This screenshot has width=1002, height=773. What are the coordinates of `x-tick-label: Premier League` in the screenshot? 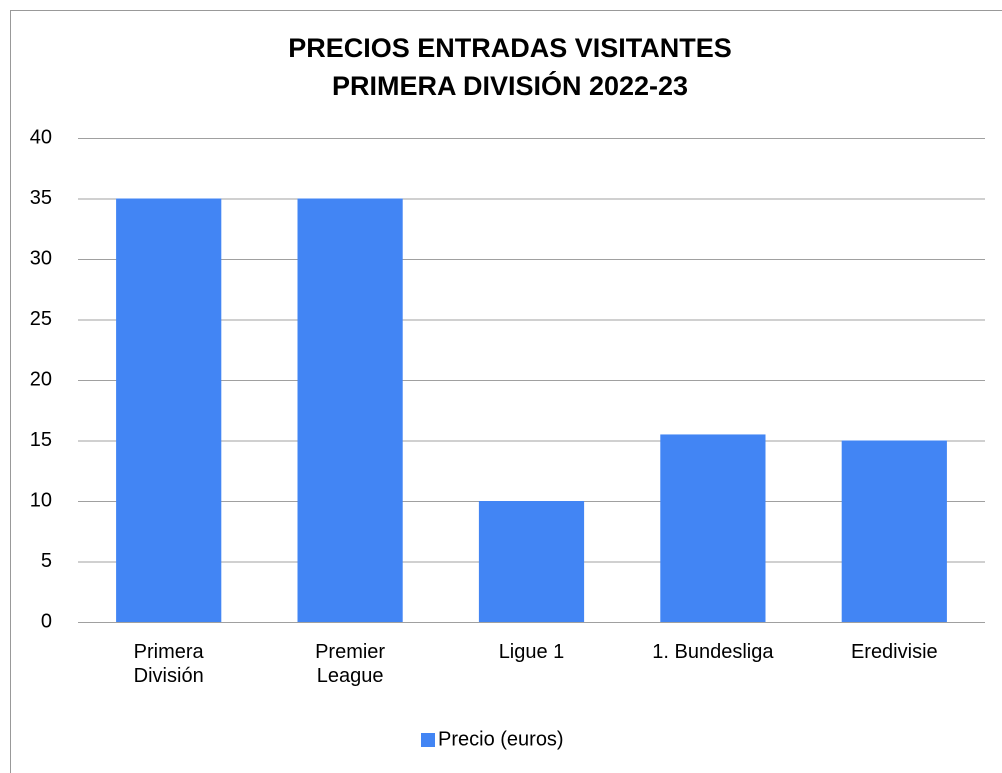 It's located at (350, 664).